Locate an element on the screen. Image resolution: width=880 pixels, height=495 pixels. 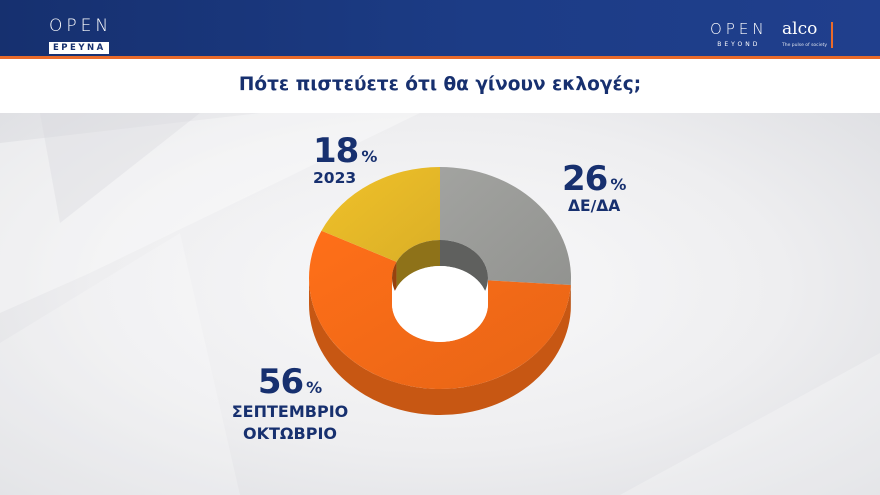
donut-sides is located at coordinates (440, 346).